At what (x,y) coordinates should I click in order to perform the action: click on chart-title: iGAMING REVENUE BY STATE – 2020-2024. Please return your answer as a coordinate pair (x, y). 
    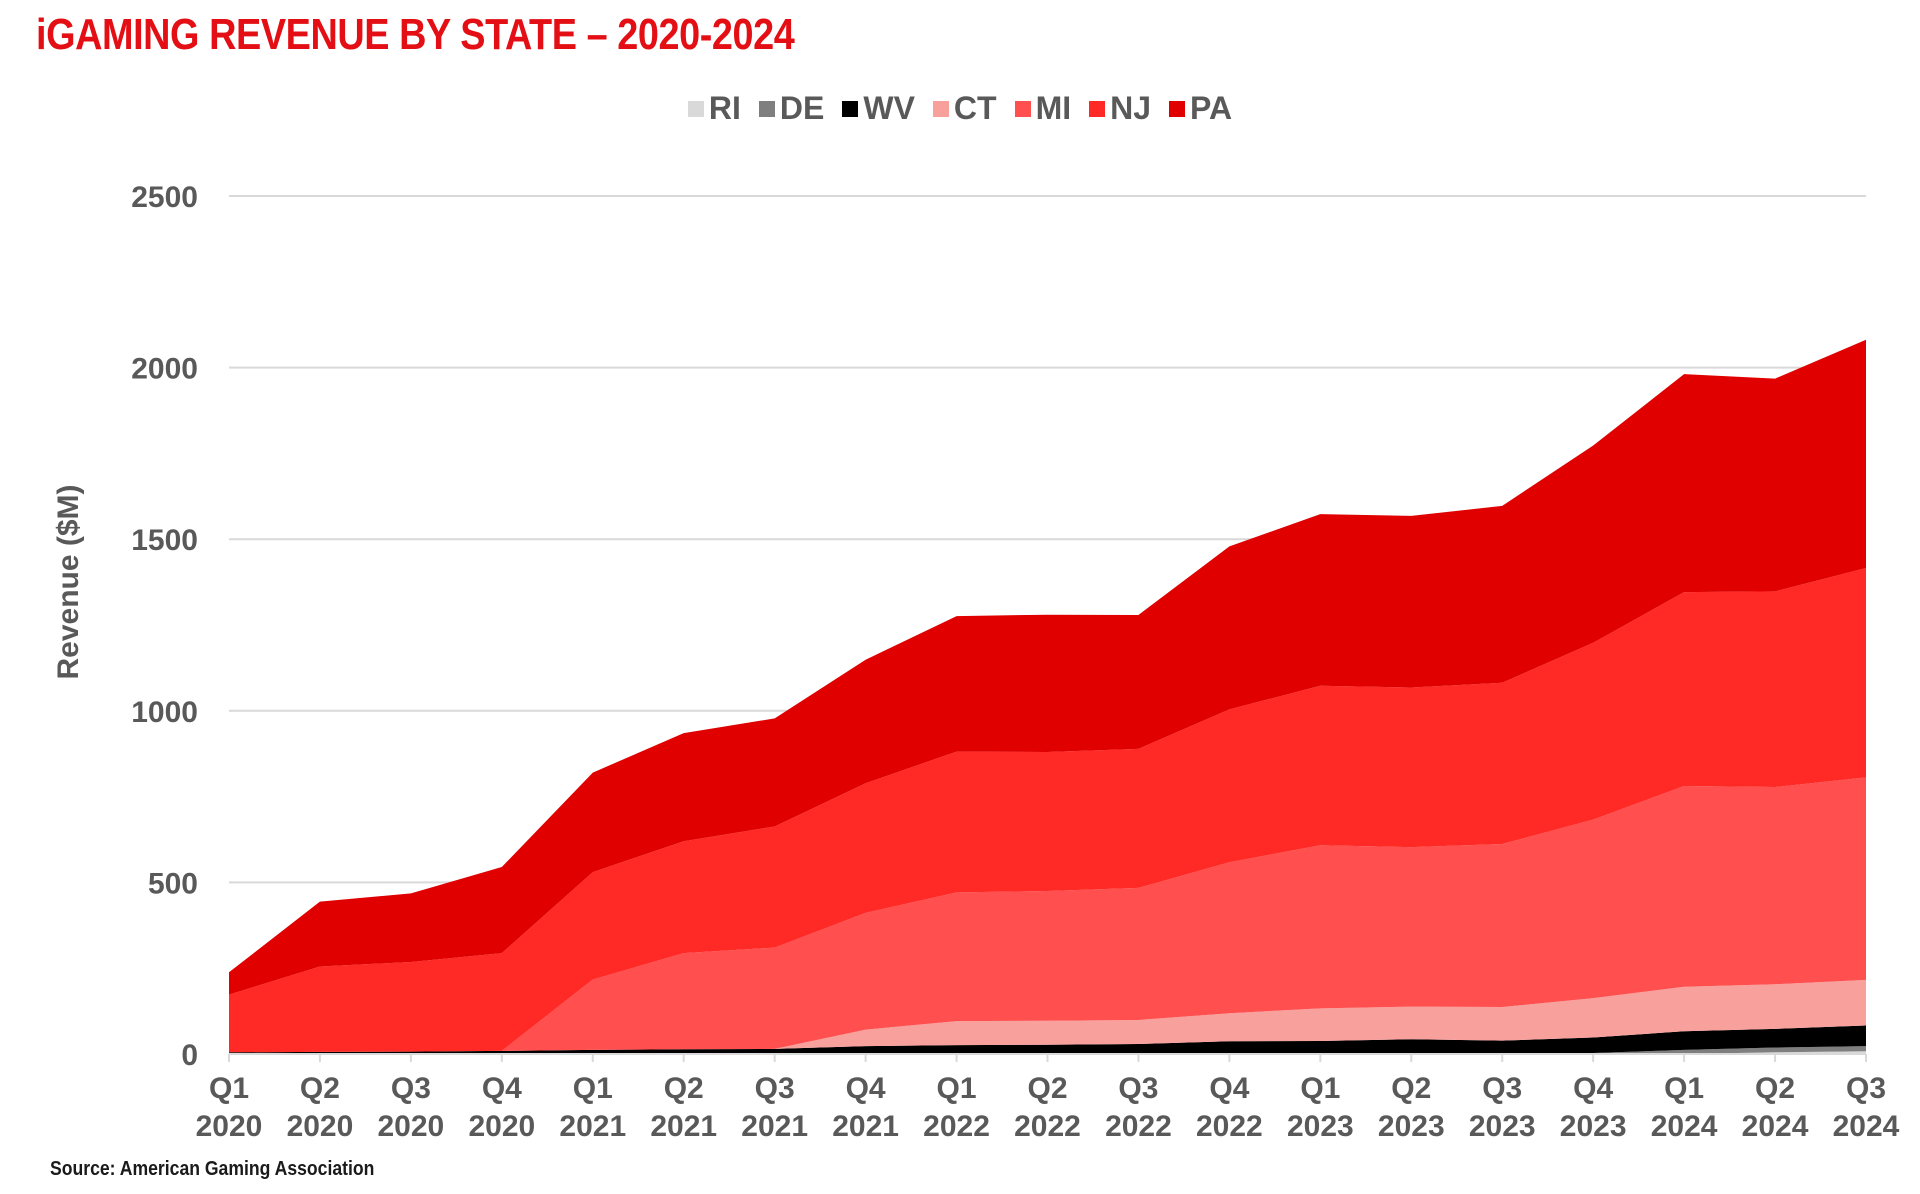
    Looking at the image, I should click on (415, 34).